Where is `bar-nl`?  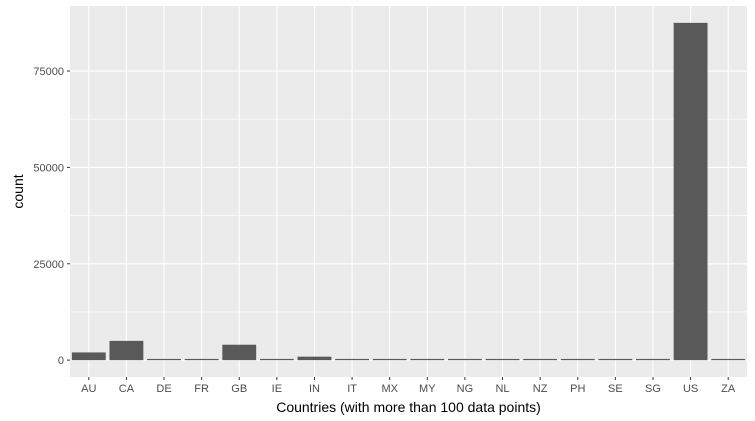
bar-nl is located at coordinates (502, 359).